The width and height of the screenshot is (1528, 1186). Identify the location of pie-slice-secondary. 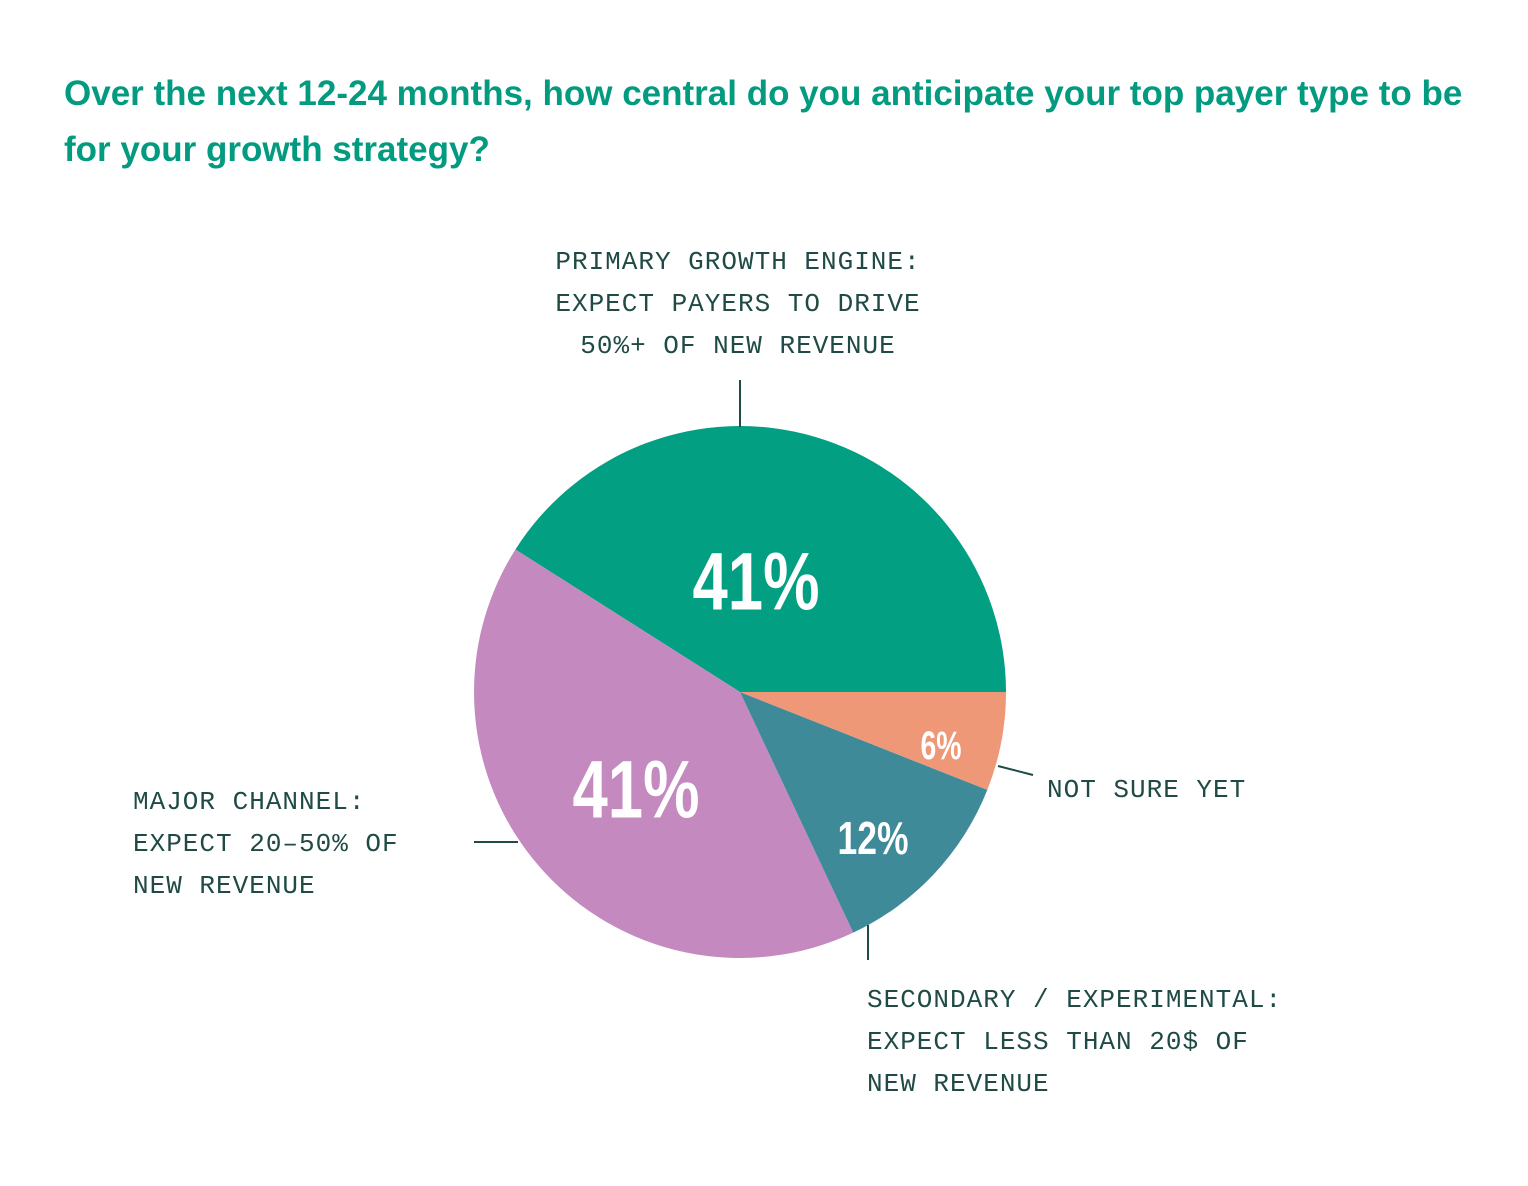
(864, 812).